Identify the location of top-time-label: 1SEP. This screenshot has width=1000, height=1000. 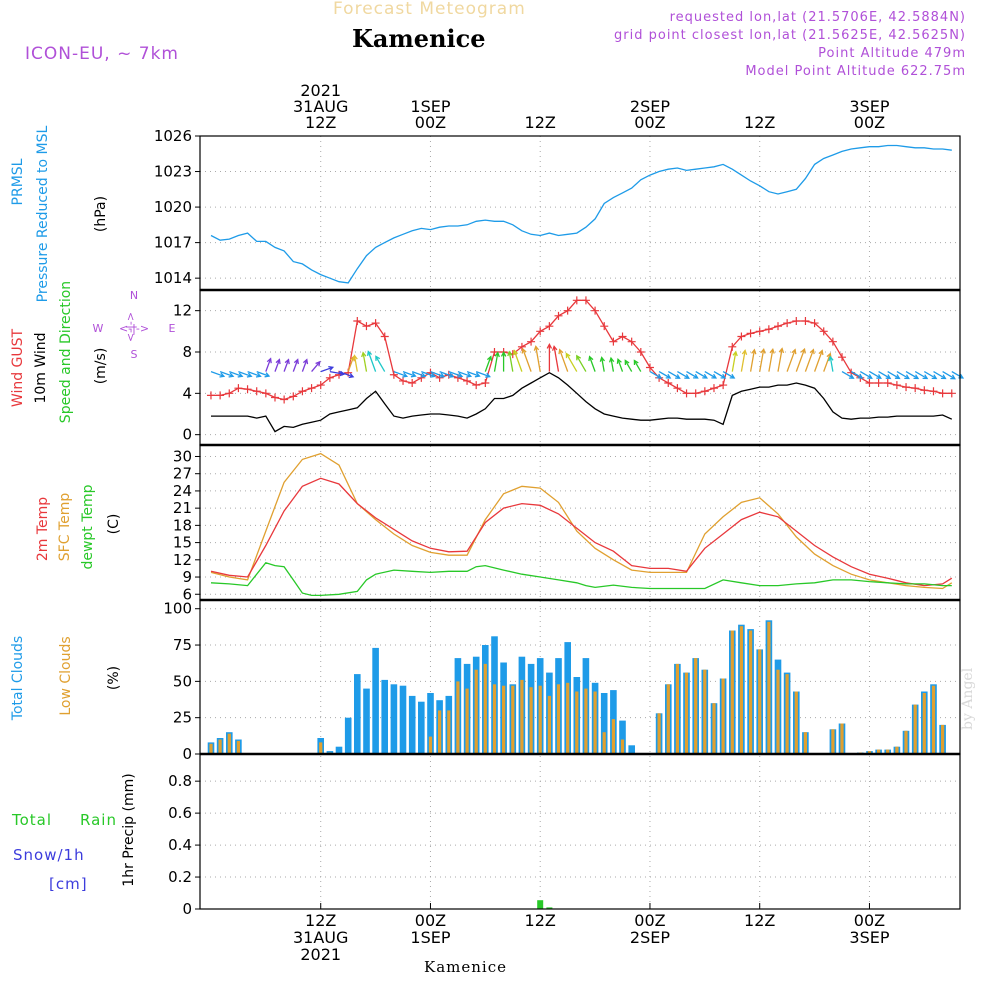
(430, 106).